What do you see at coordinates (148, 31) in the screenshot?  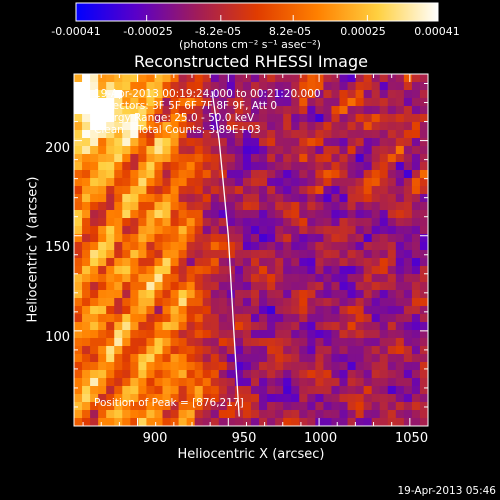 I see `colorbar-tick-label: -0.00025` at bounding box center [148, 31].